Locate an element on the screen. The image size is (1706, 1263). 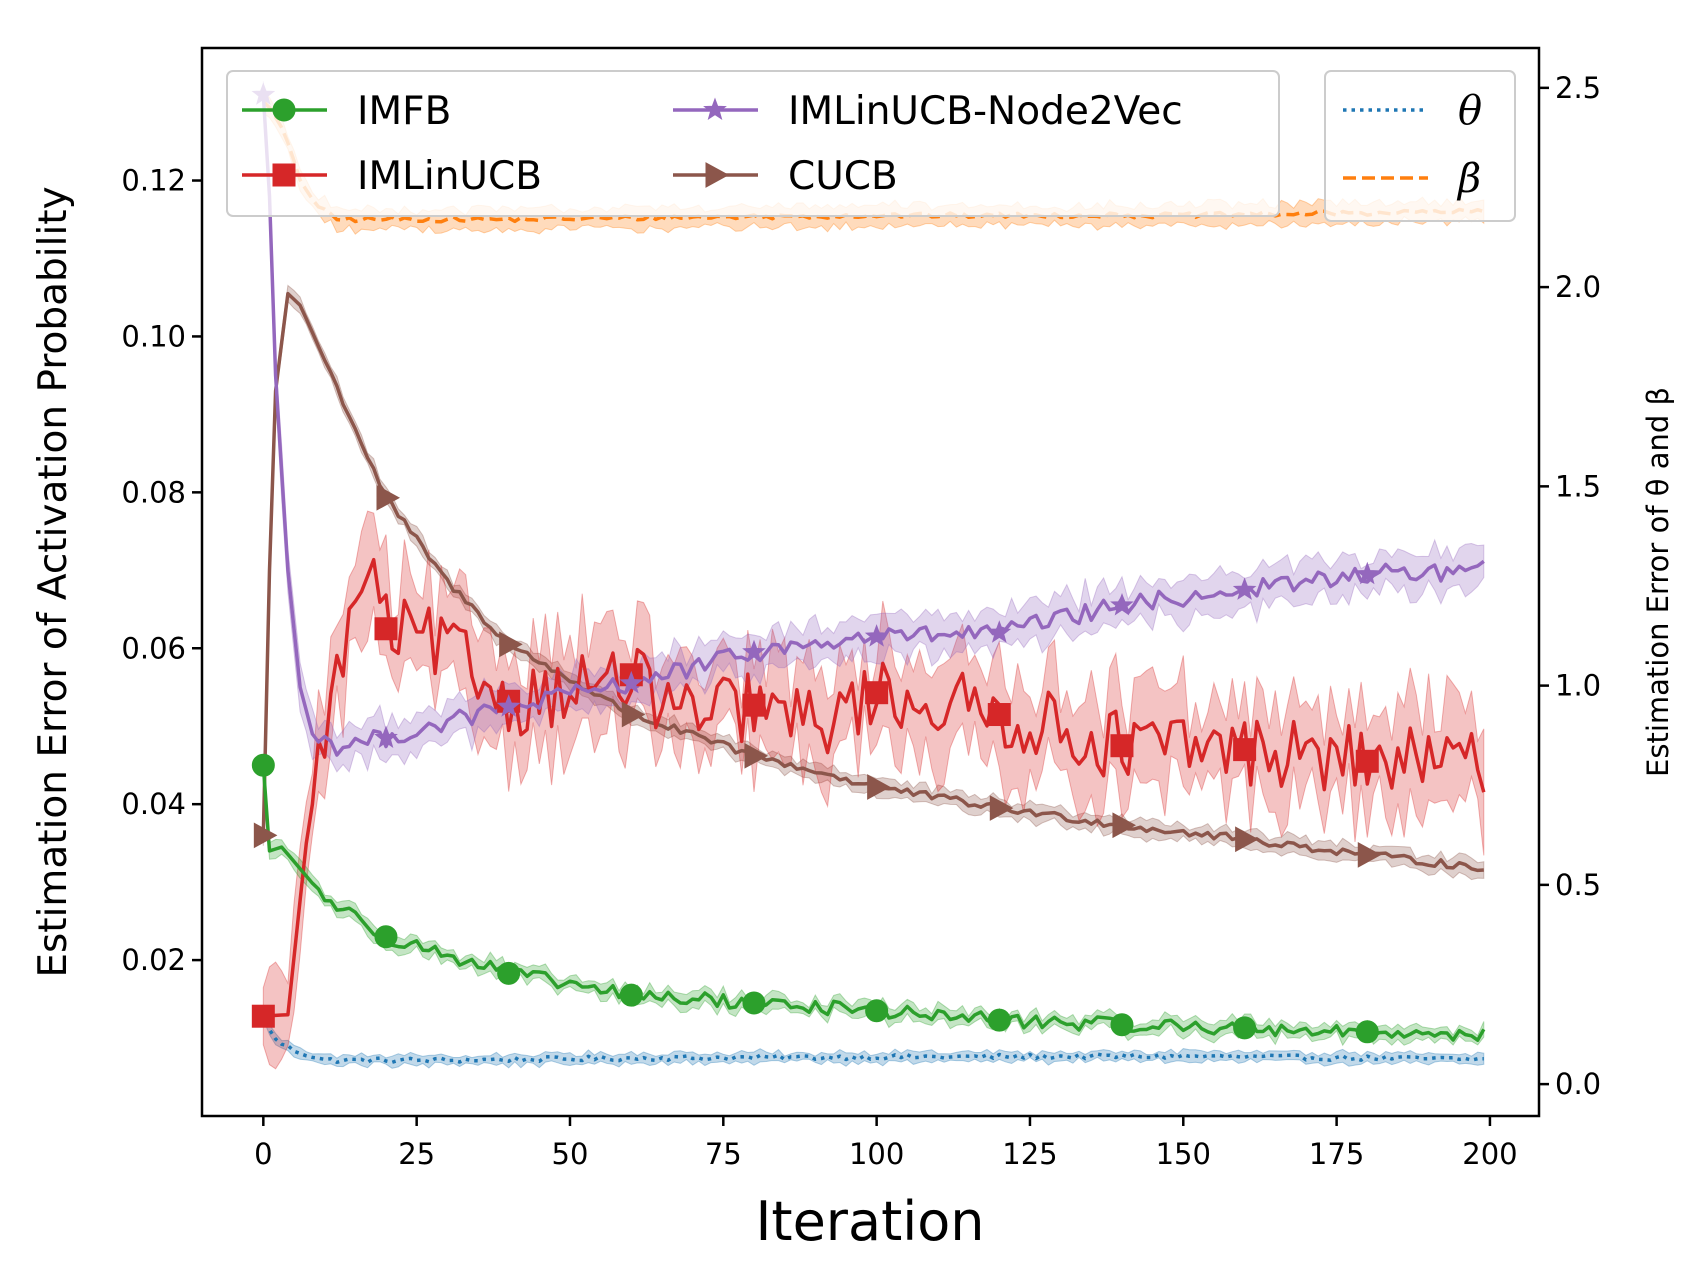
right-tick-label: 1.5 is located at coordinates (1578, 486).